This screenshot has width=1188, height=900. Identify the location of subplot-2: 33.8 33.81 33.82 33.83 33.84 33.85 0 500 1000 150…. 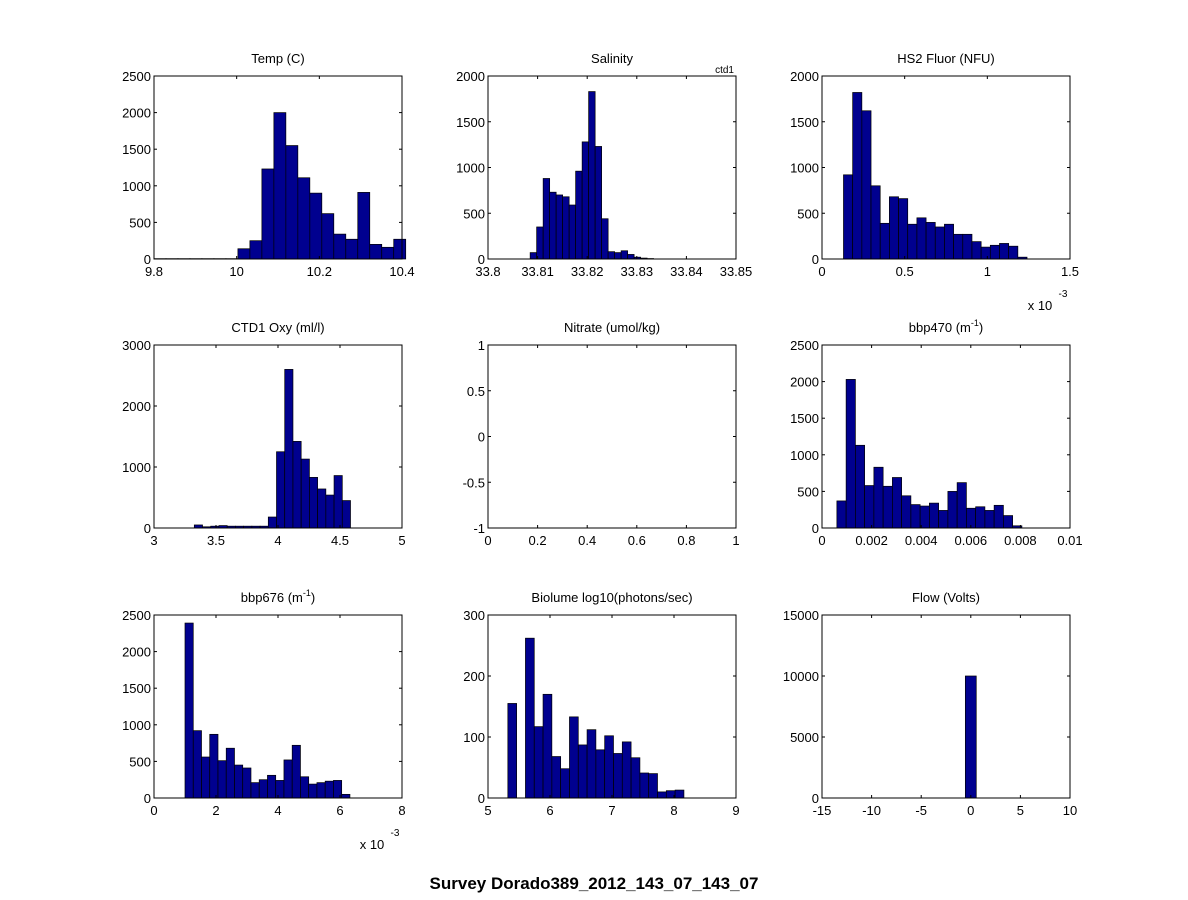
(604, 165).